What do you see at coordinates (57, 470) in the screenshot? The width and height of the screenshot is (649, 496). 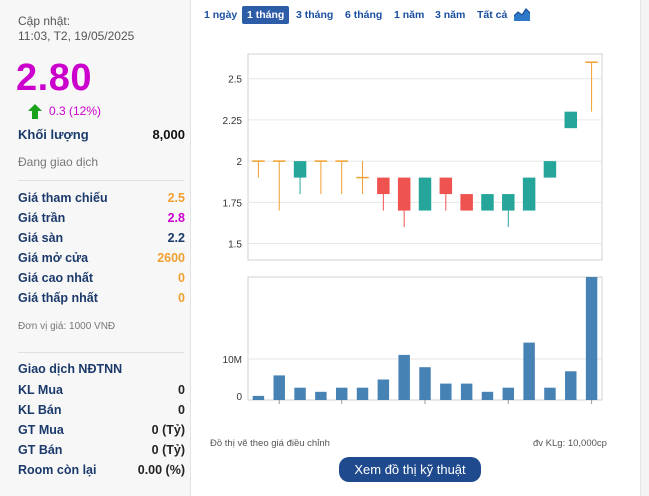 I see `foreign-label: Room còn lại` at bounding box center [57, 470].